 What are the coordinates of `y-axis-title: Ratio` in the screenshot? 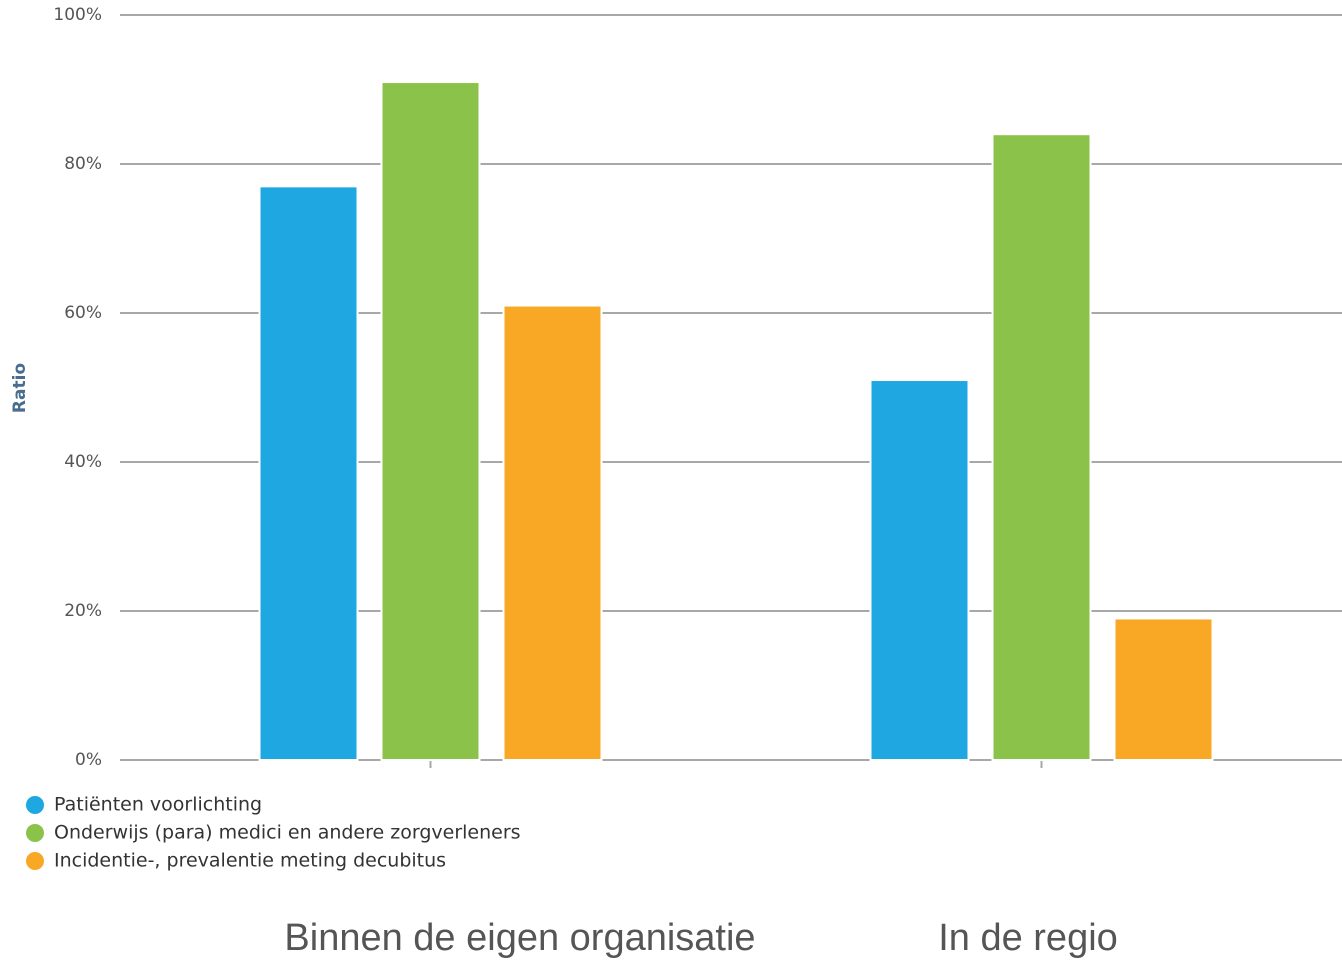 It's located at (20, 388).